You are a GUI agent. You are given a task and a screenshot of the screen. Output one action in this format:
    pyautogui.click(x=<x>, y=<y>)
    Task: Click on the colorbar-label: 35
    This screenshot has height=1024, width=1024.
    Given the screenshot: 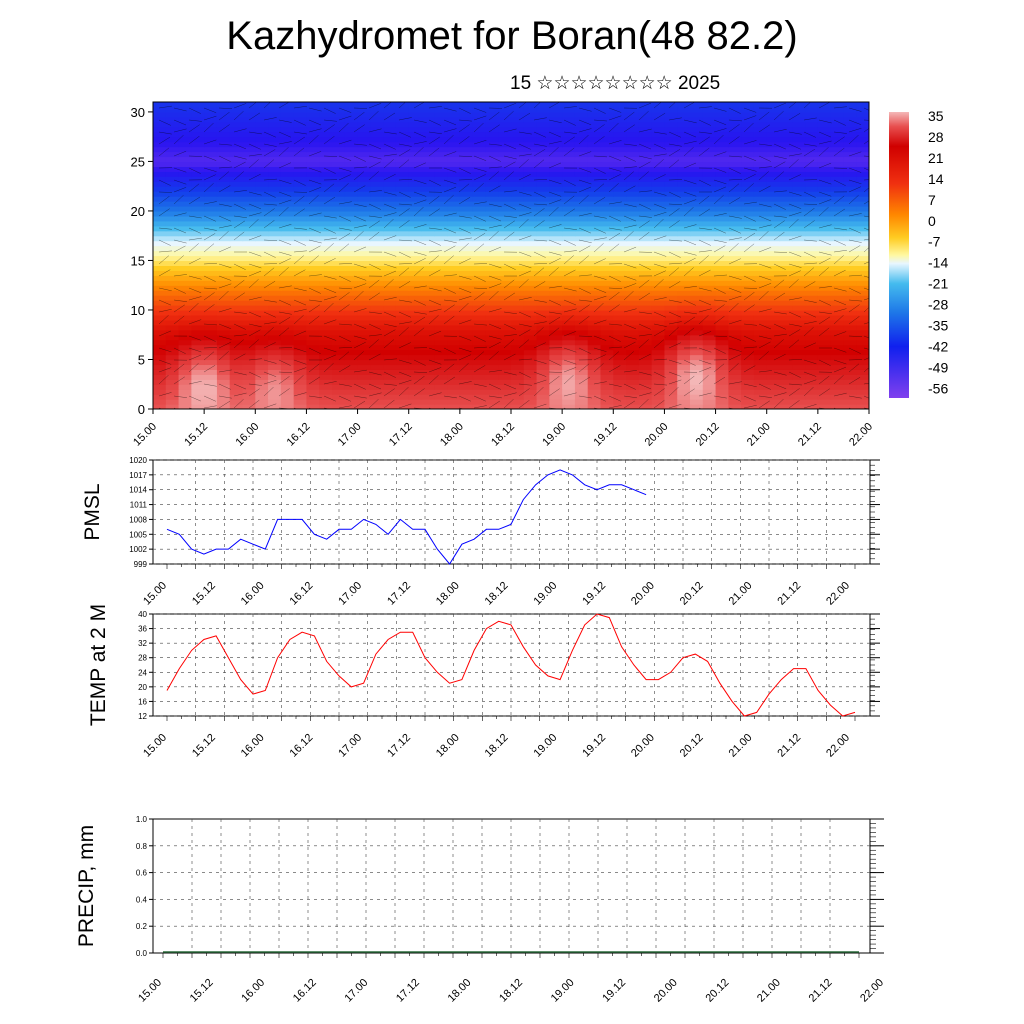 What is the action you would take?
    pyautogui.click(x=936, y=116)
    